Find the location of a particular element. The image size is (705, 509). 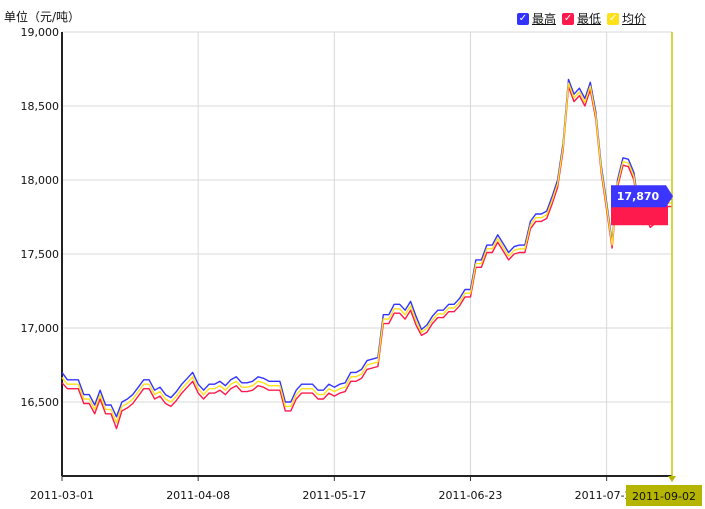

x-tick-label: 2011-05-17 is located at coordinates (334, 495).